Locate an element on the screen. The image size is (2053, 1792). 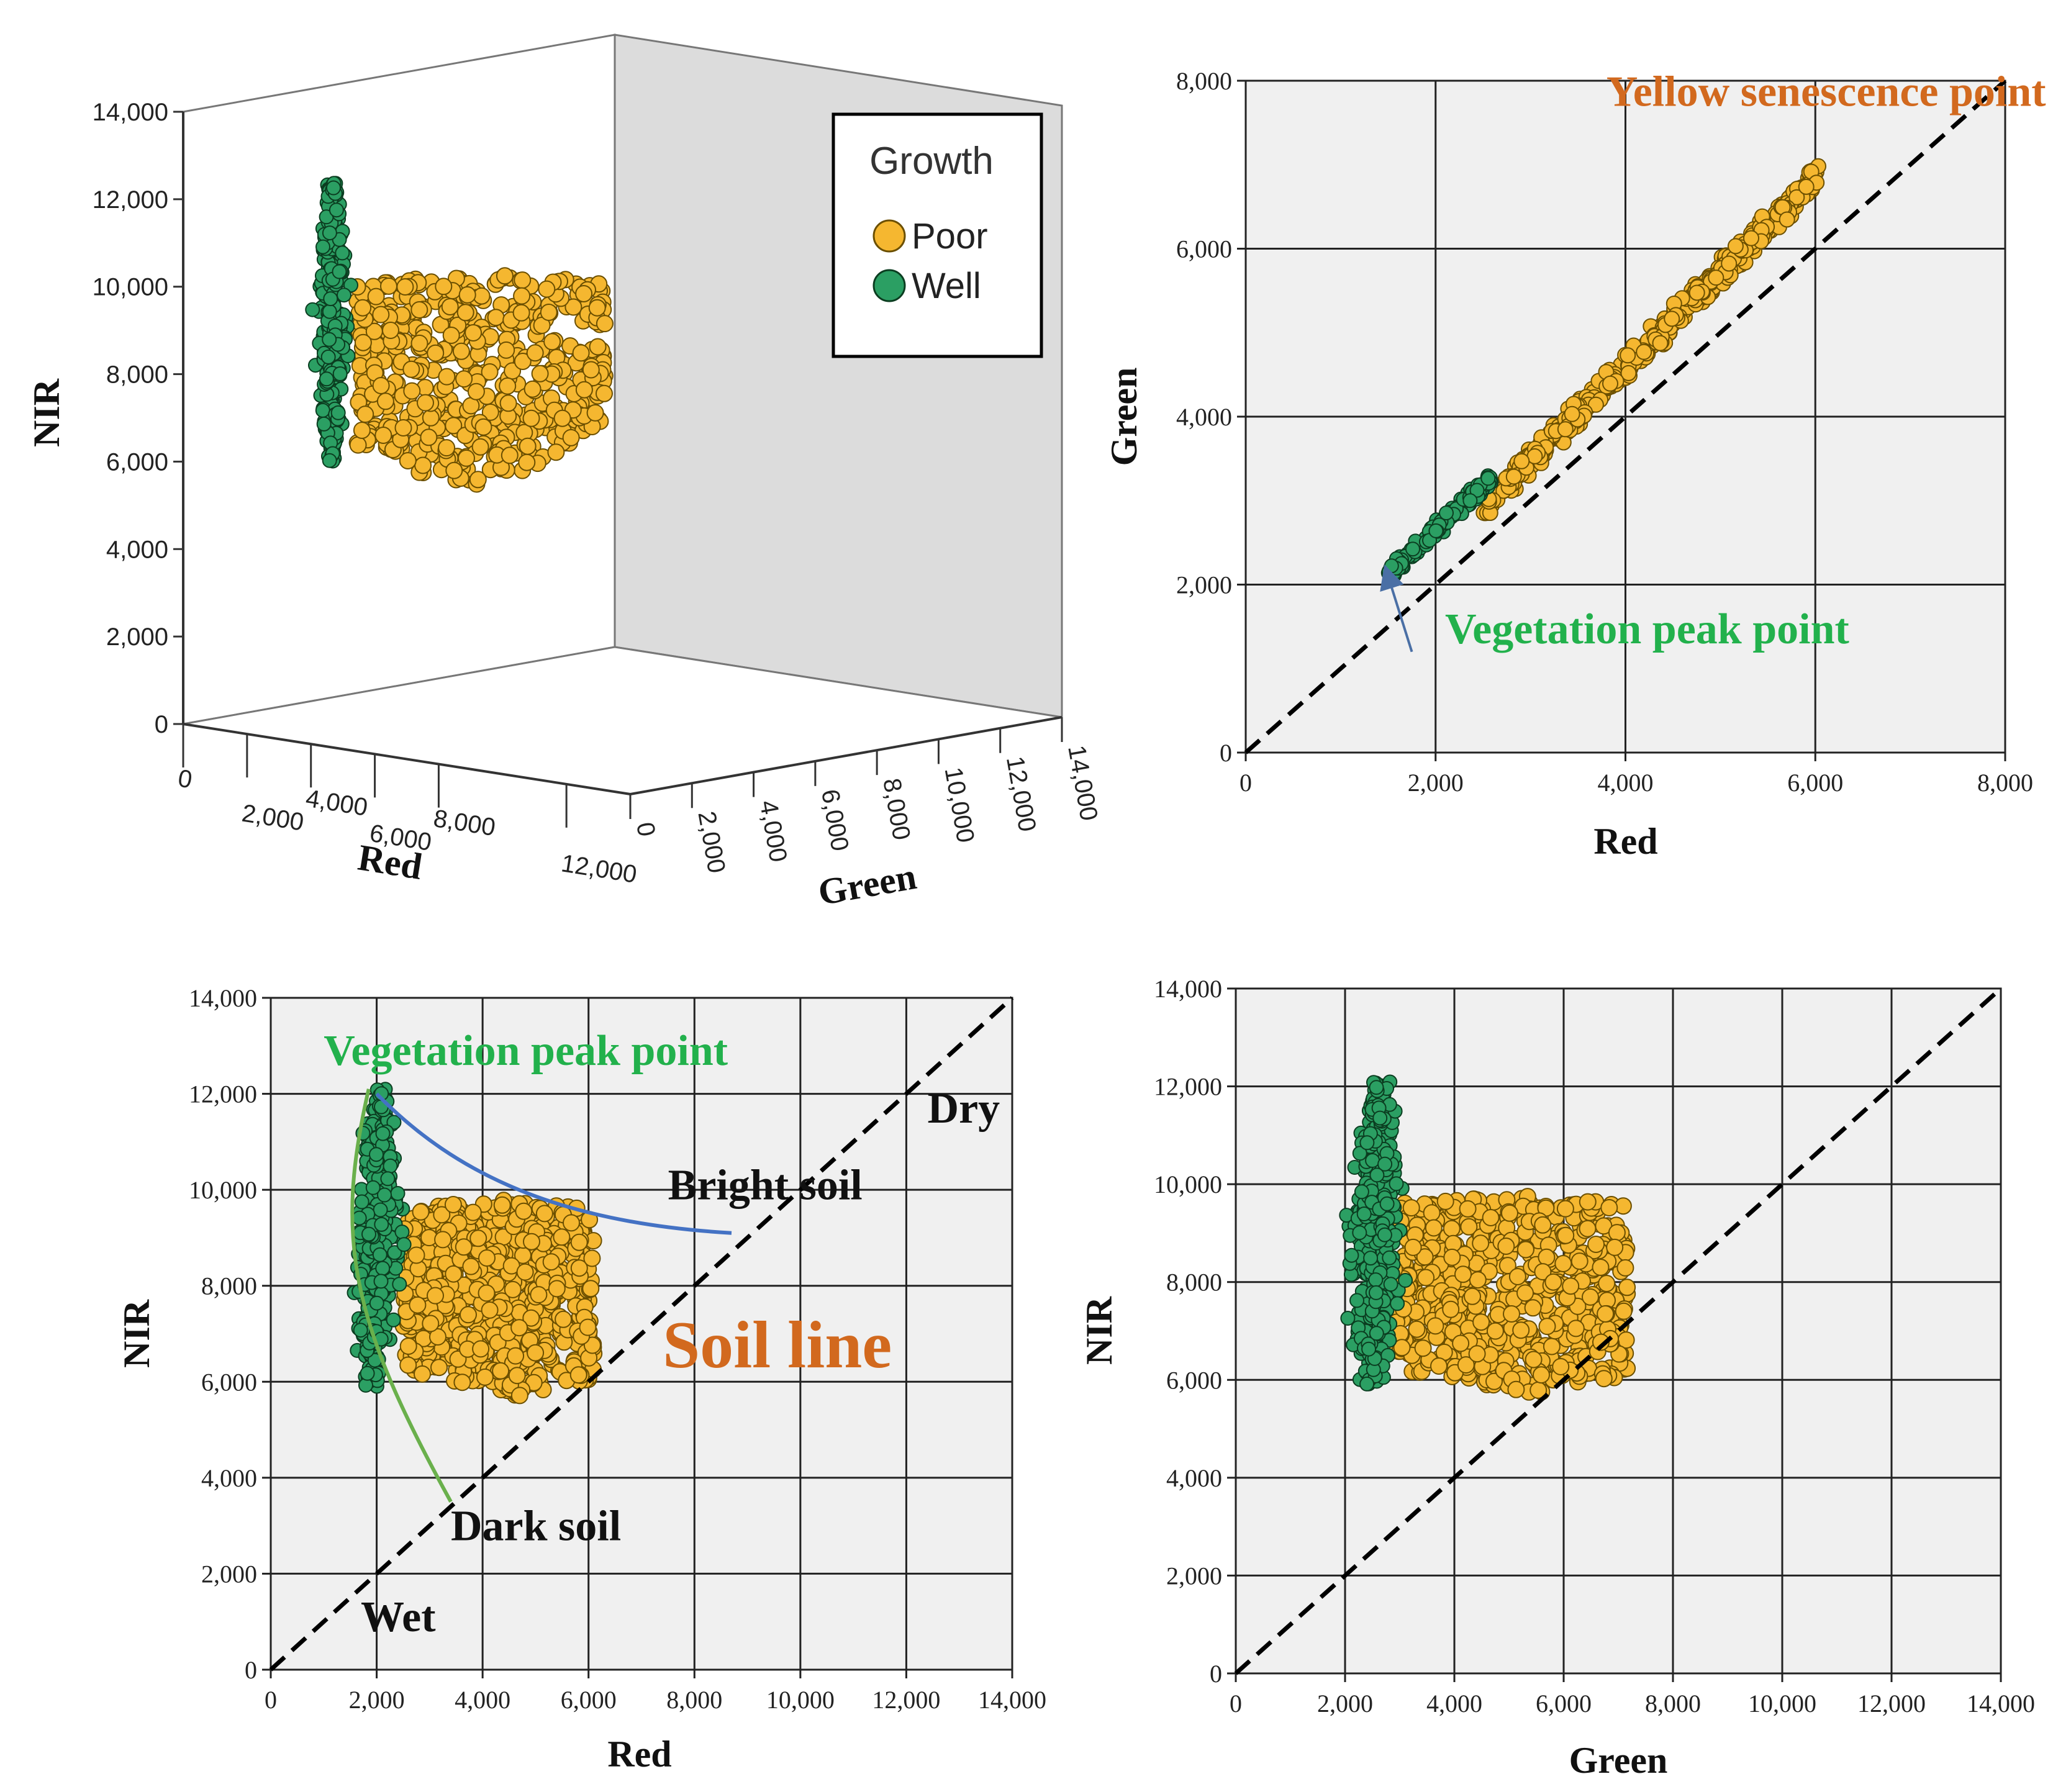
p1-legend-box is located at coordinates (938, 235).